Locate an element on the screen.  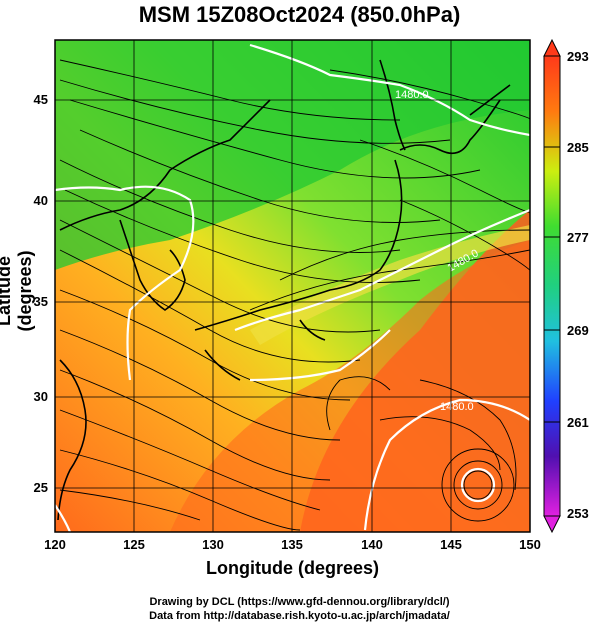
y-axis-label: Latitude (degrees) is located at coordinates (17, 291).